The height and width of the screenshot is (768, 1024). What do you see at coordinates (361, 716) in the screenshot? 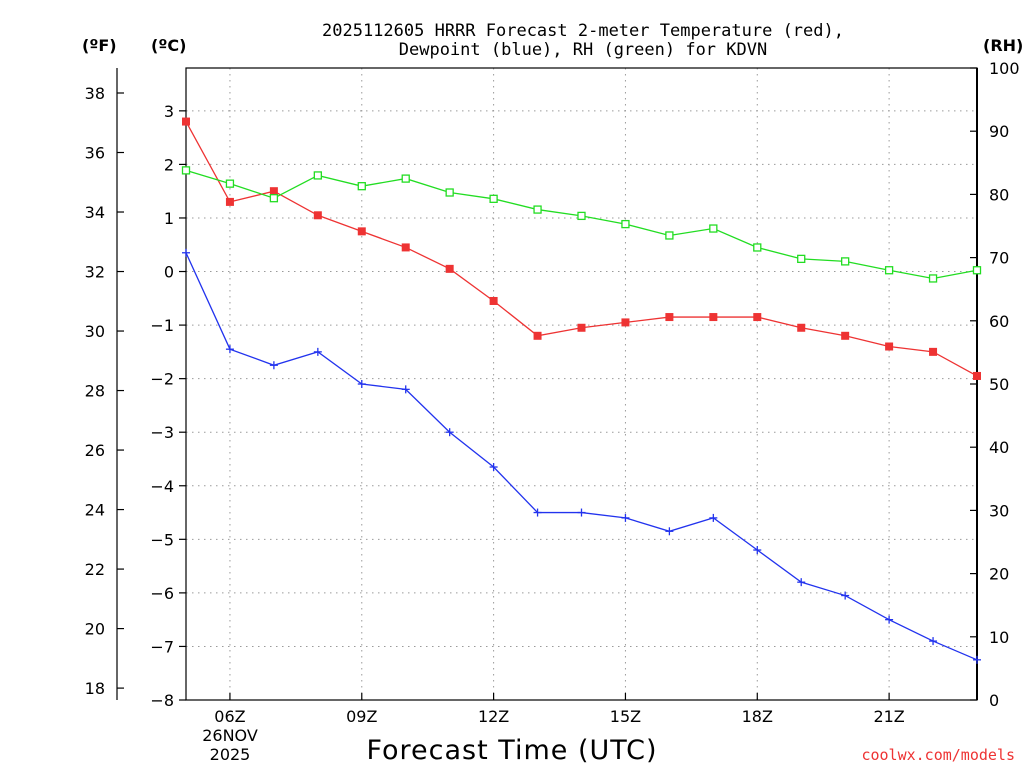
I see `x-tick-label: 09Z` at bounding box center [361, 716].